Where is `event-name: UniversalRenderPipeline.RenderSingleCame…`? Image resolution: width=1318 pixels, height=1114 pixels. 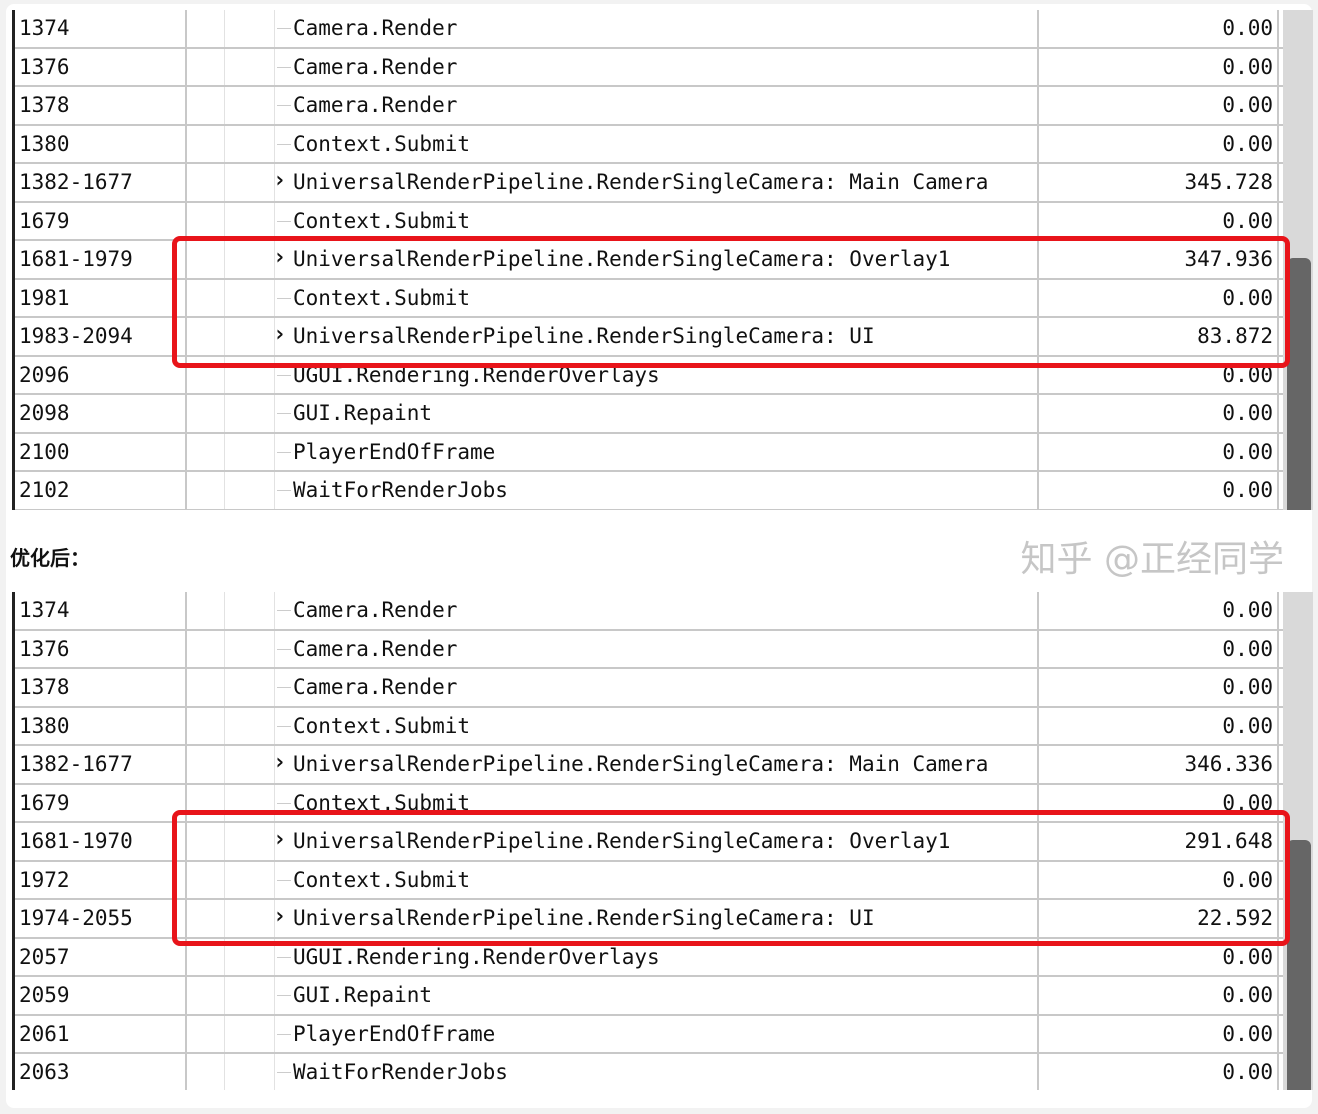 event-name: UniversalRenderPipeline.RenderSingleCame… is located at coordinates (666, 918).